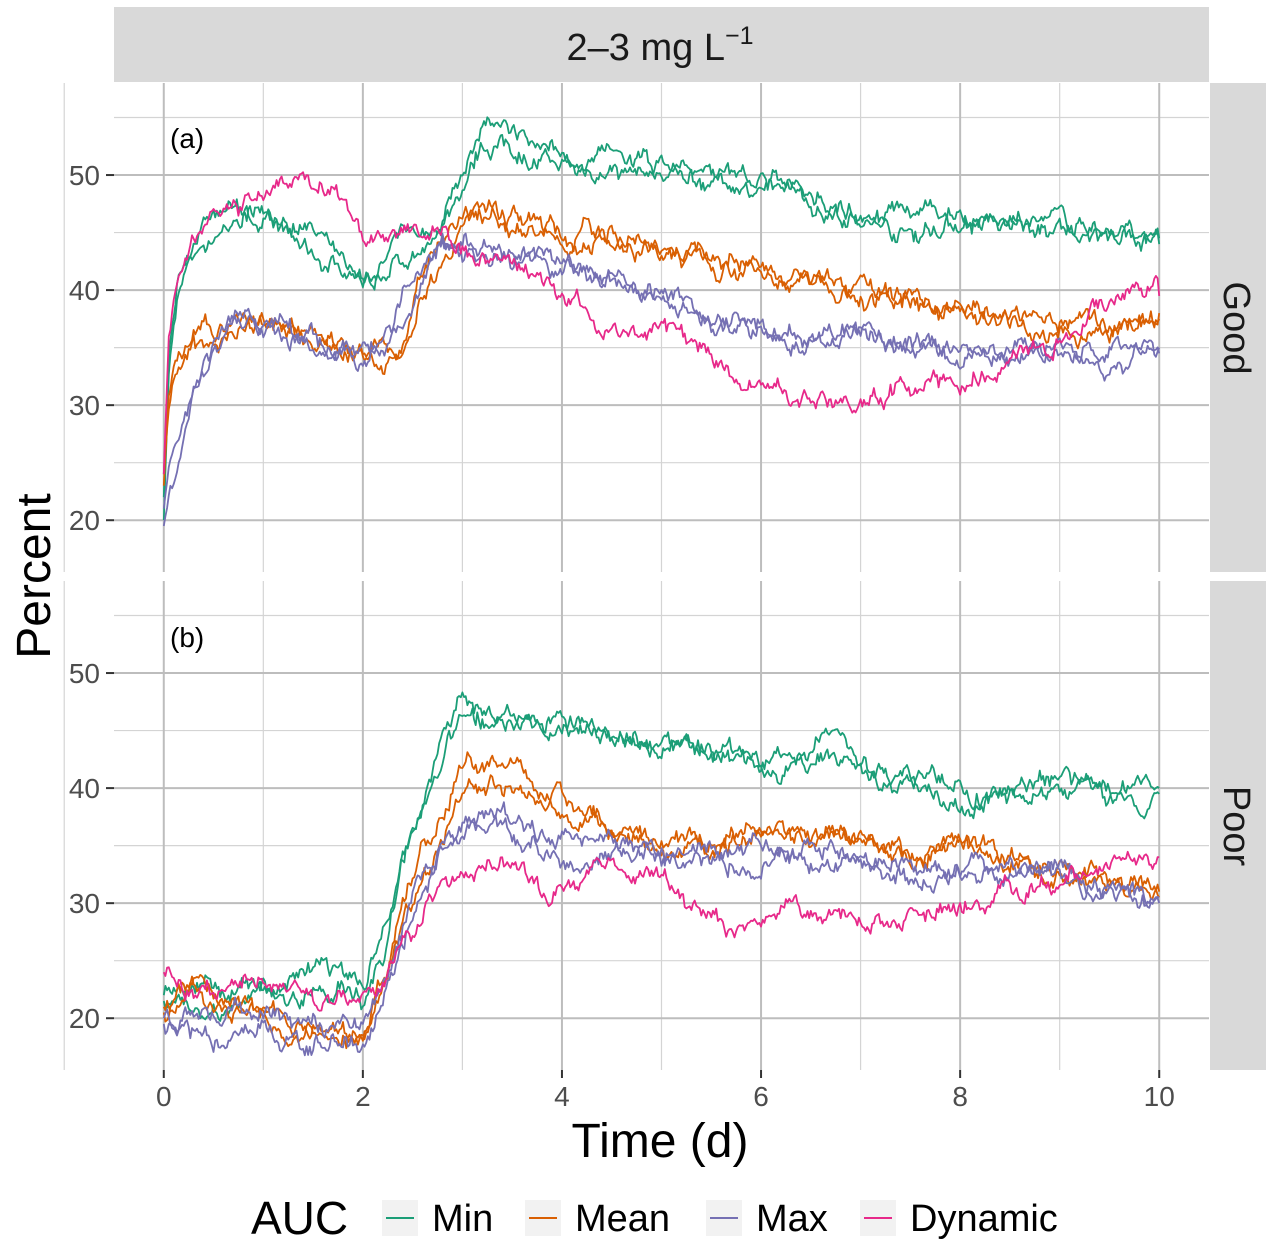 The image size is (1266, 1244). What do you see at coordinates (462, 1219) in the screenshot?
I see `legend-label: Min` at bounding box center [462, 1219].